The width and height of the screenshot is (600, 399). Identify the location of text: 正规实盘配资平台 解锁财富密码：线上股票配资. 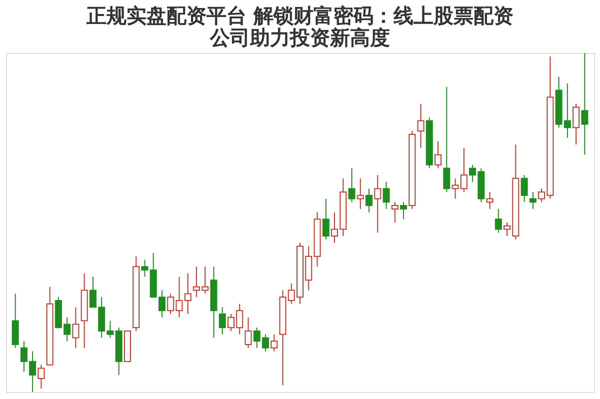
(300, 16).